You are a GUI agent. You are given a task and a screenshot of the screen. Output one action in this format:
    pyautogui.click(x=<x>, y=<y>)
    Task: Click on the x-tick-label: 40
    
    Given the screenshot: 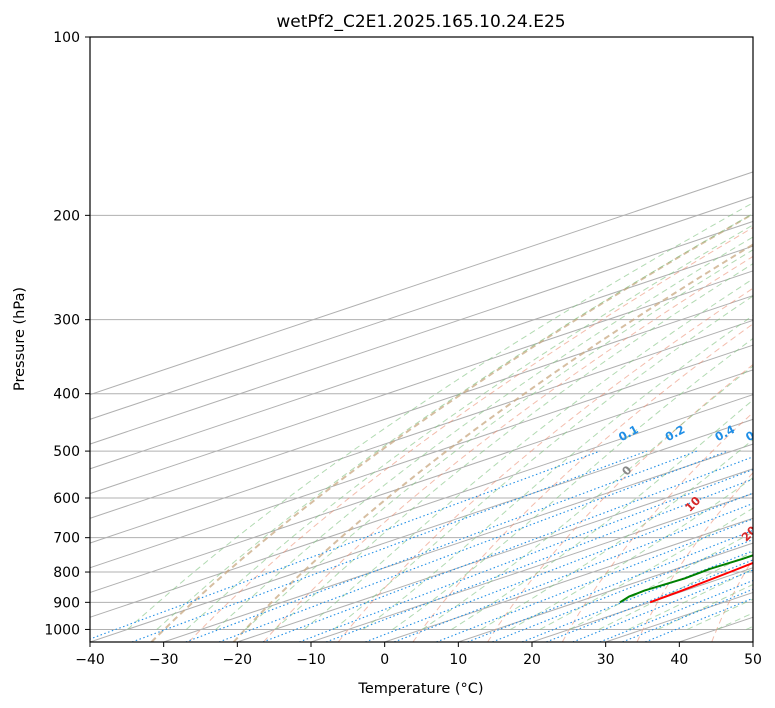 What is the action you would take?
    pyautogui.click(x=679, y=660)
    